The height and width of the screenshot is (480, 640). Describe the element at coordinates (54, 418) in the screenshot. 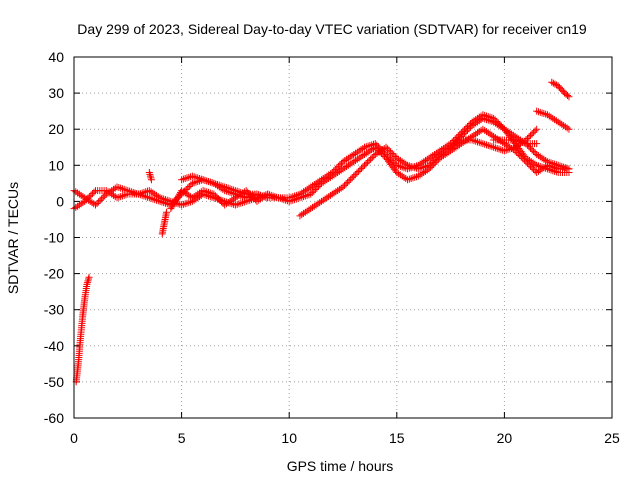

I see `y-tick-label: -60` at that location.